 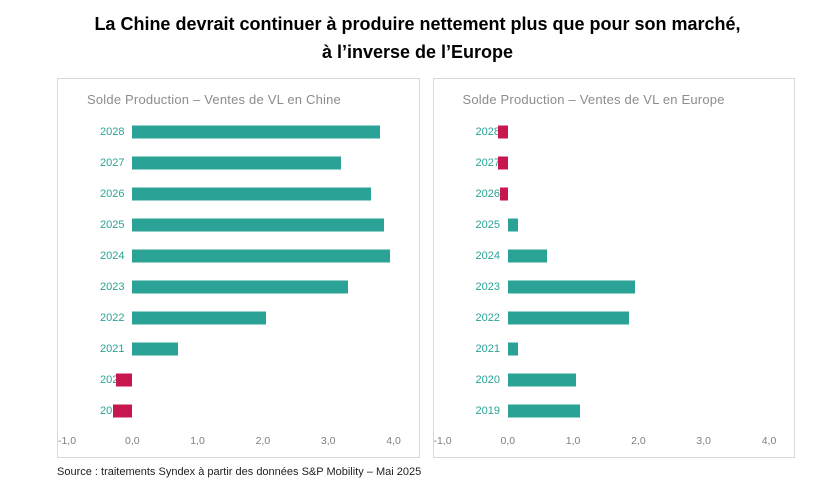 I want to click on china-x-axis: -1,0 0,0 1,0 2,0 3,0 4,0, so click(x=229, y=440).